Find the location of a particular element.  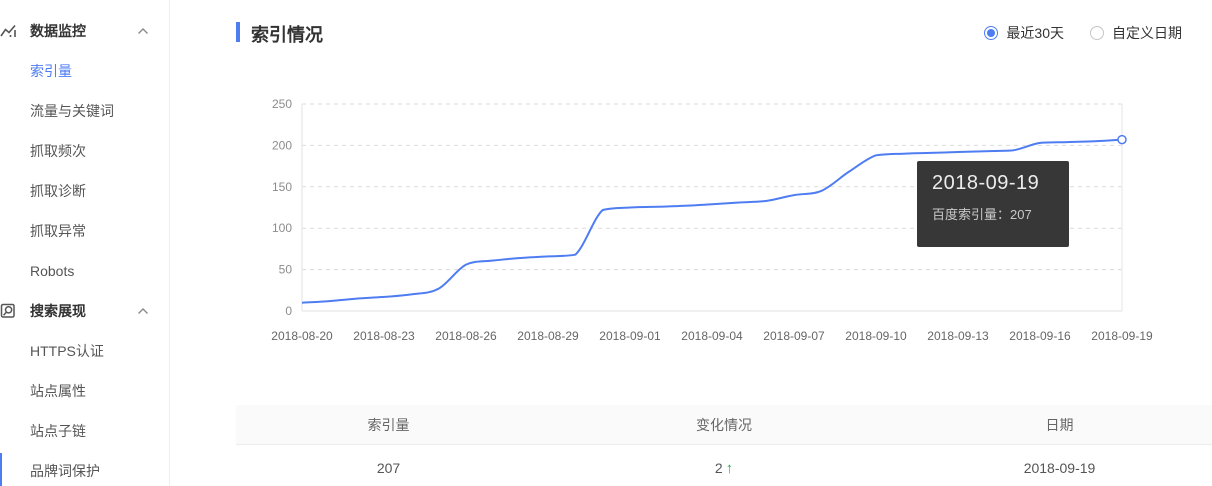

x-tick-label: 2018-08-29 is located at coordinates (548, 336).